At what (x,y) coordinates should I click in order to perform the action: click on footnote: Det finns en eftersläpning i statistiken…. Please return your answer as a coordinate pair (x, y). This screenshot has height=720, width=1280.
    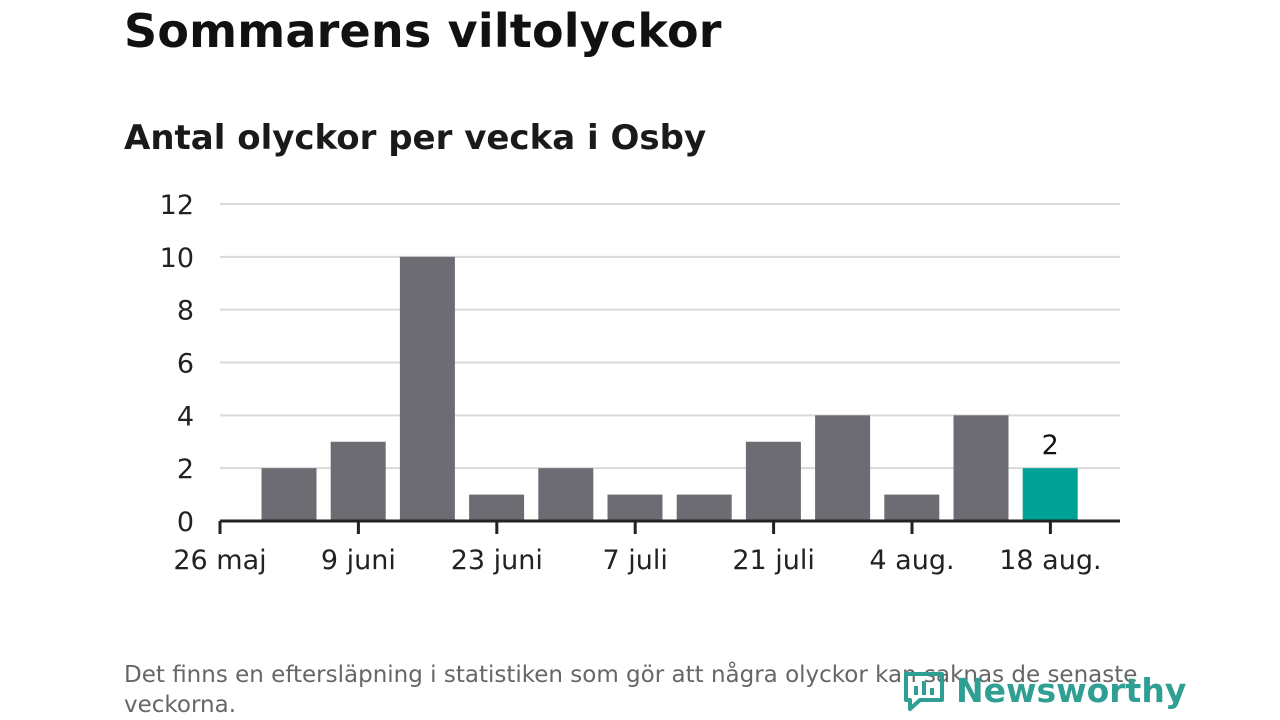
    Looking at the image, I should click on (631, 690).